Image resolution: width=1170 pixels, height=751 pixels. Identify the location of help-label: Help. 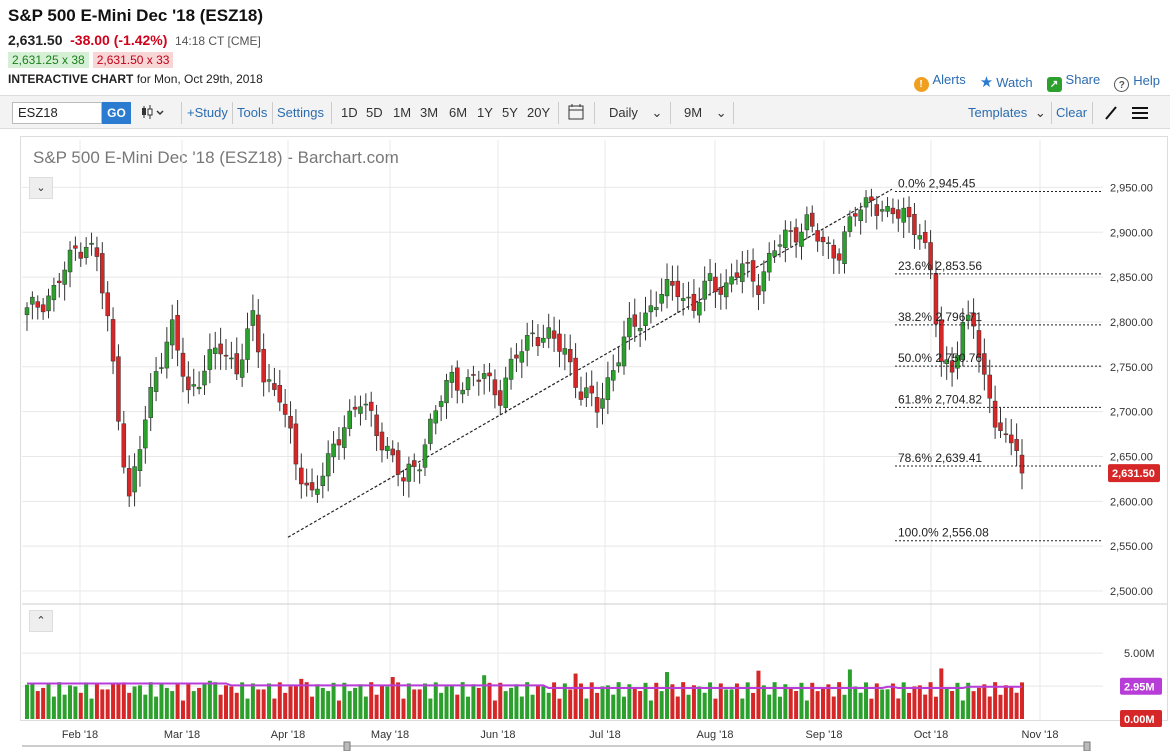
(1146, 80).